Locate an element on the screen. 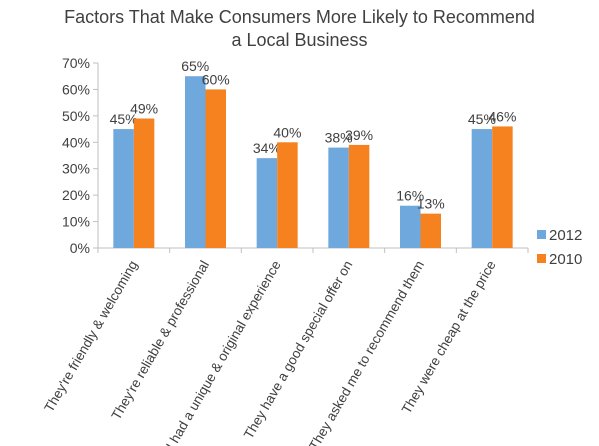 Image resolution: width=599 pixels, height=446 pixels. data-label-2010: 13% is located at coordinates (431, 204).